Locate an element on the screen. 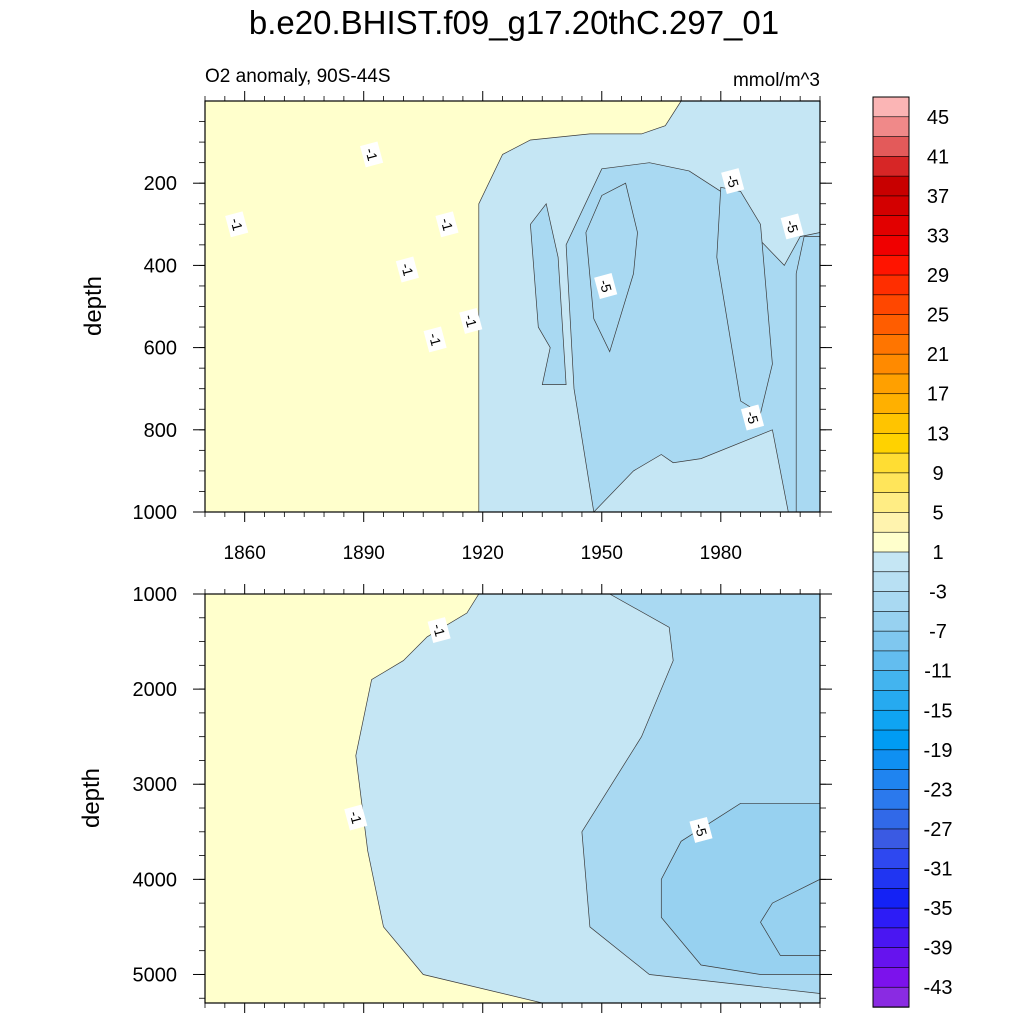 Image resolution: width=1024 pixels, height=1024 pixels. y-tick-label: 4000 is located at coordinates (155, 880).